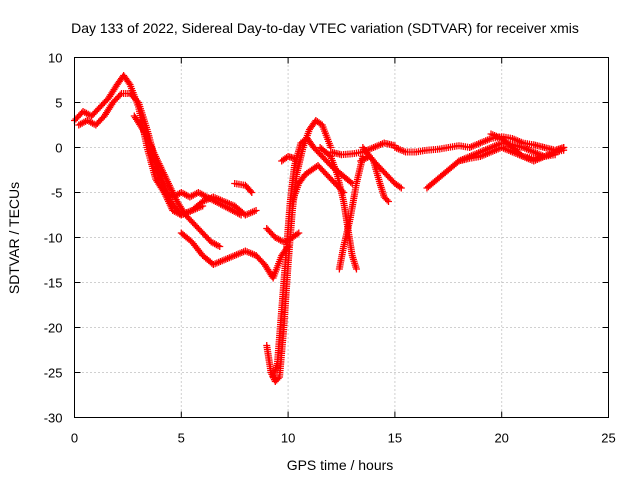 This screenshot has height=480, width=640. I want to click on y-tick-label: 0, so click(58, 148).